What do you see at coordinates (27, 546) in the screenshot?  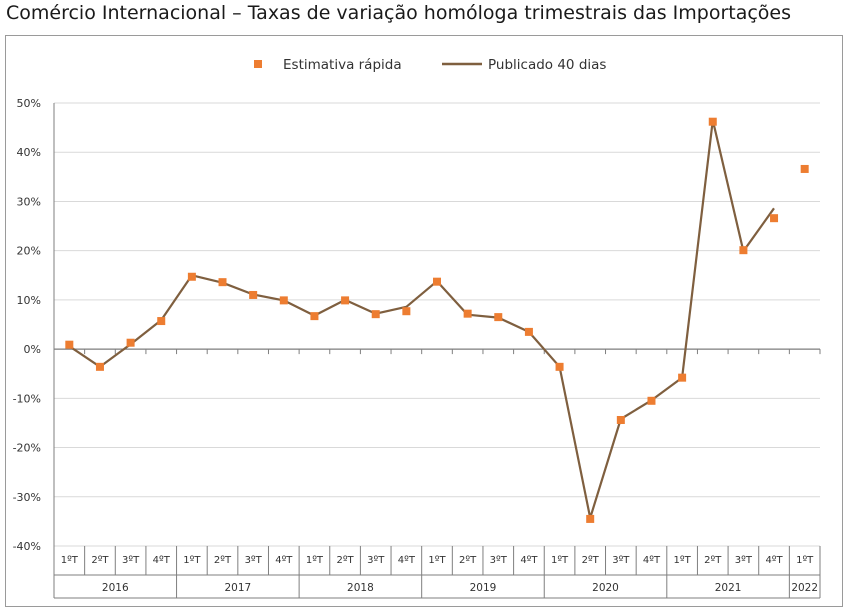 I see `y-tick-label: -40%` at bounding box center [27, 546].